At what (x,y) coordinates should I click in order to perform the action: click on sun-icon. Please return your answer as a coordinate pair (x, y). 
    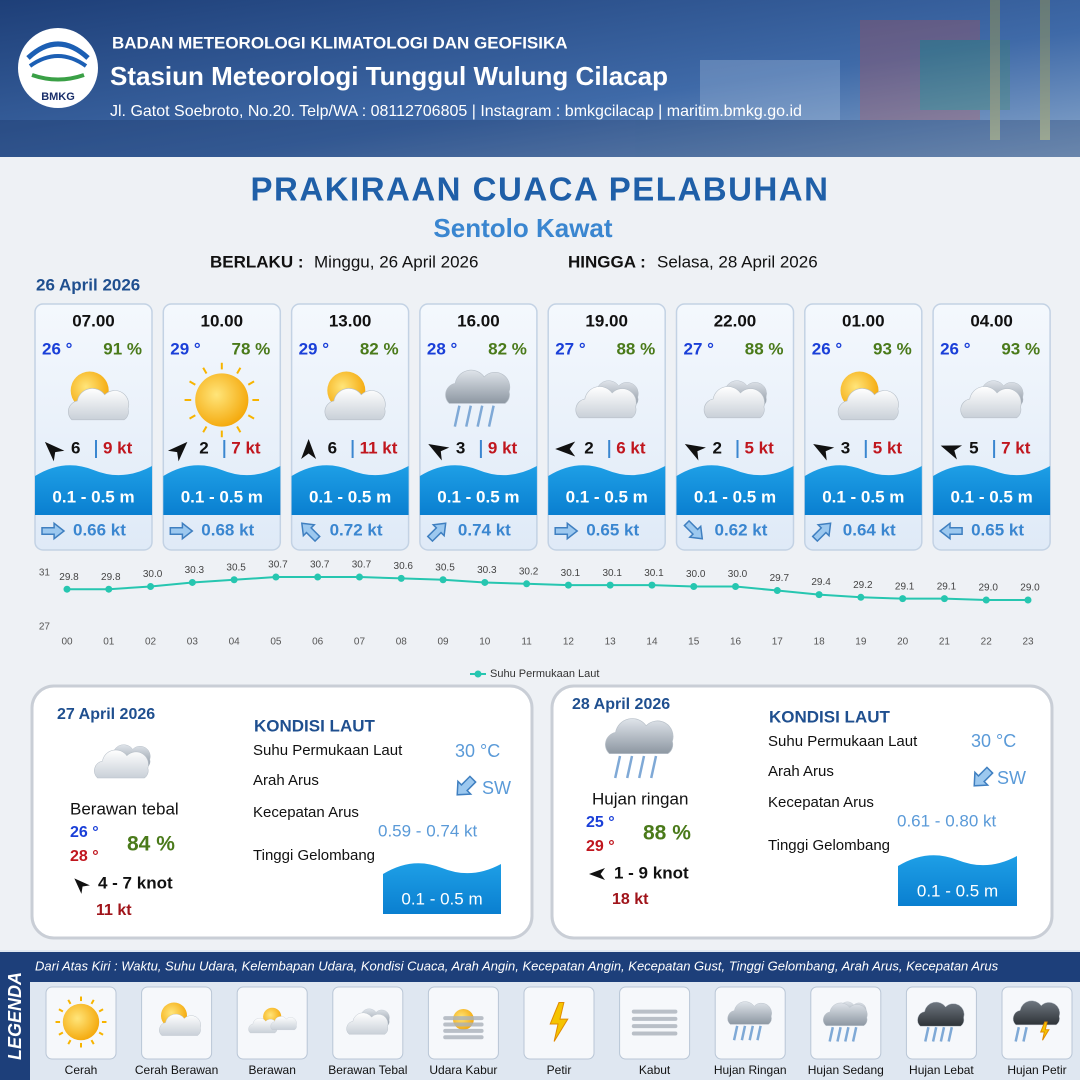
    Looking at the image, I should click on (81, 1022).